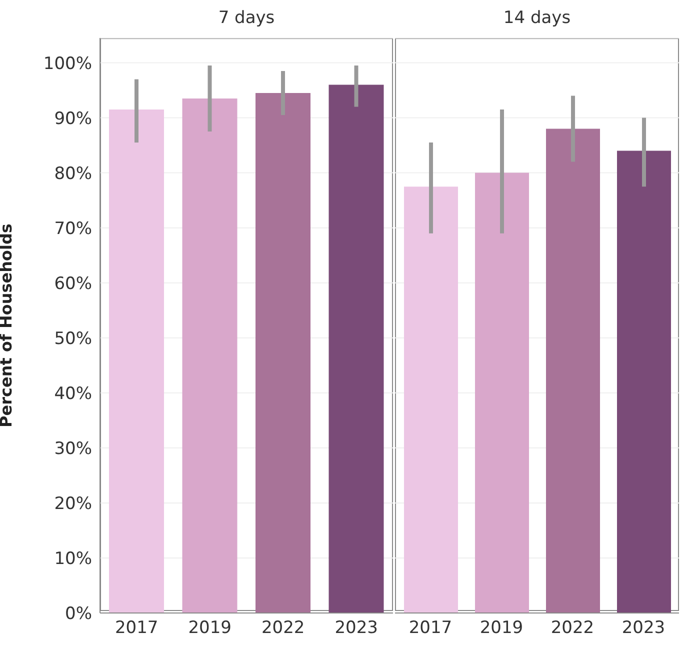 This screenshot has height=645, width=681. What do you see at coordinates (73, 228) in the screenshot?
I see `y-tick-label: 70%` at bounding box center [73, 228].